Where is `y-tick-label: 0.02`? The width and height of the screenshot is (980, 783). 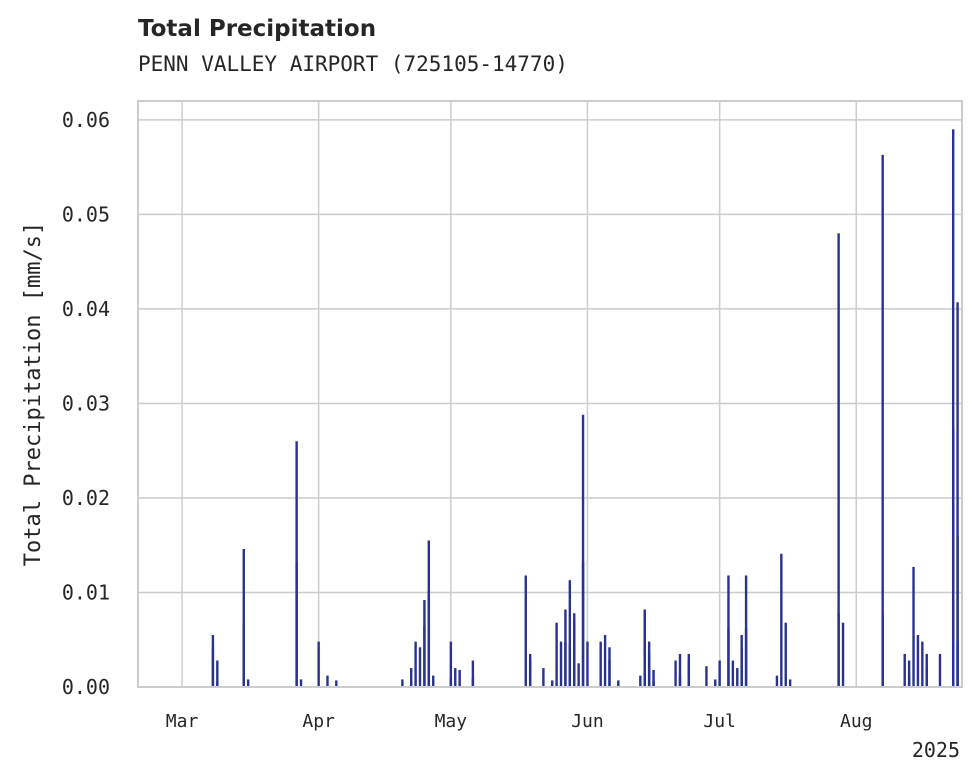
y-tick-label: 0.02 is located at coordinates (86, 498).